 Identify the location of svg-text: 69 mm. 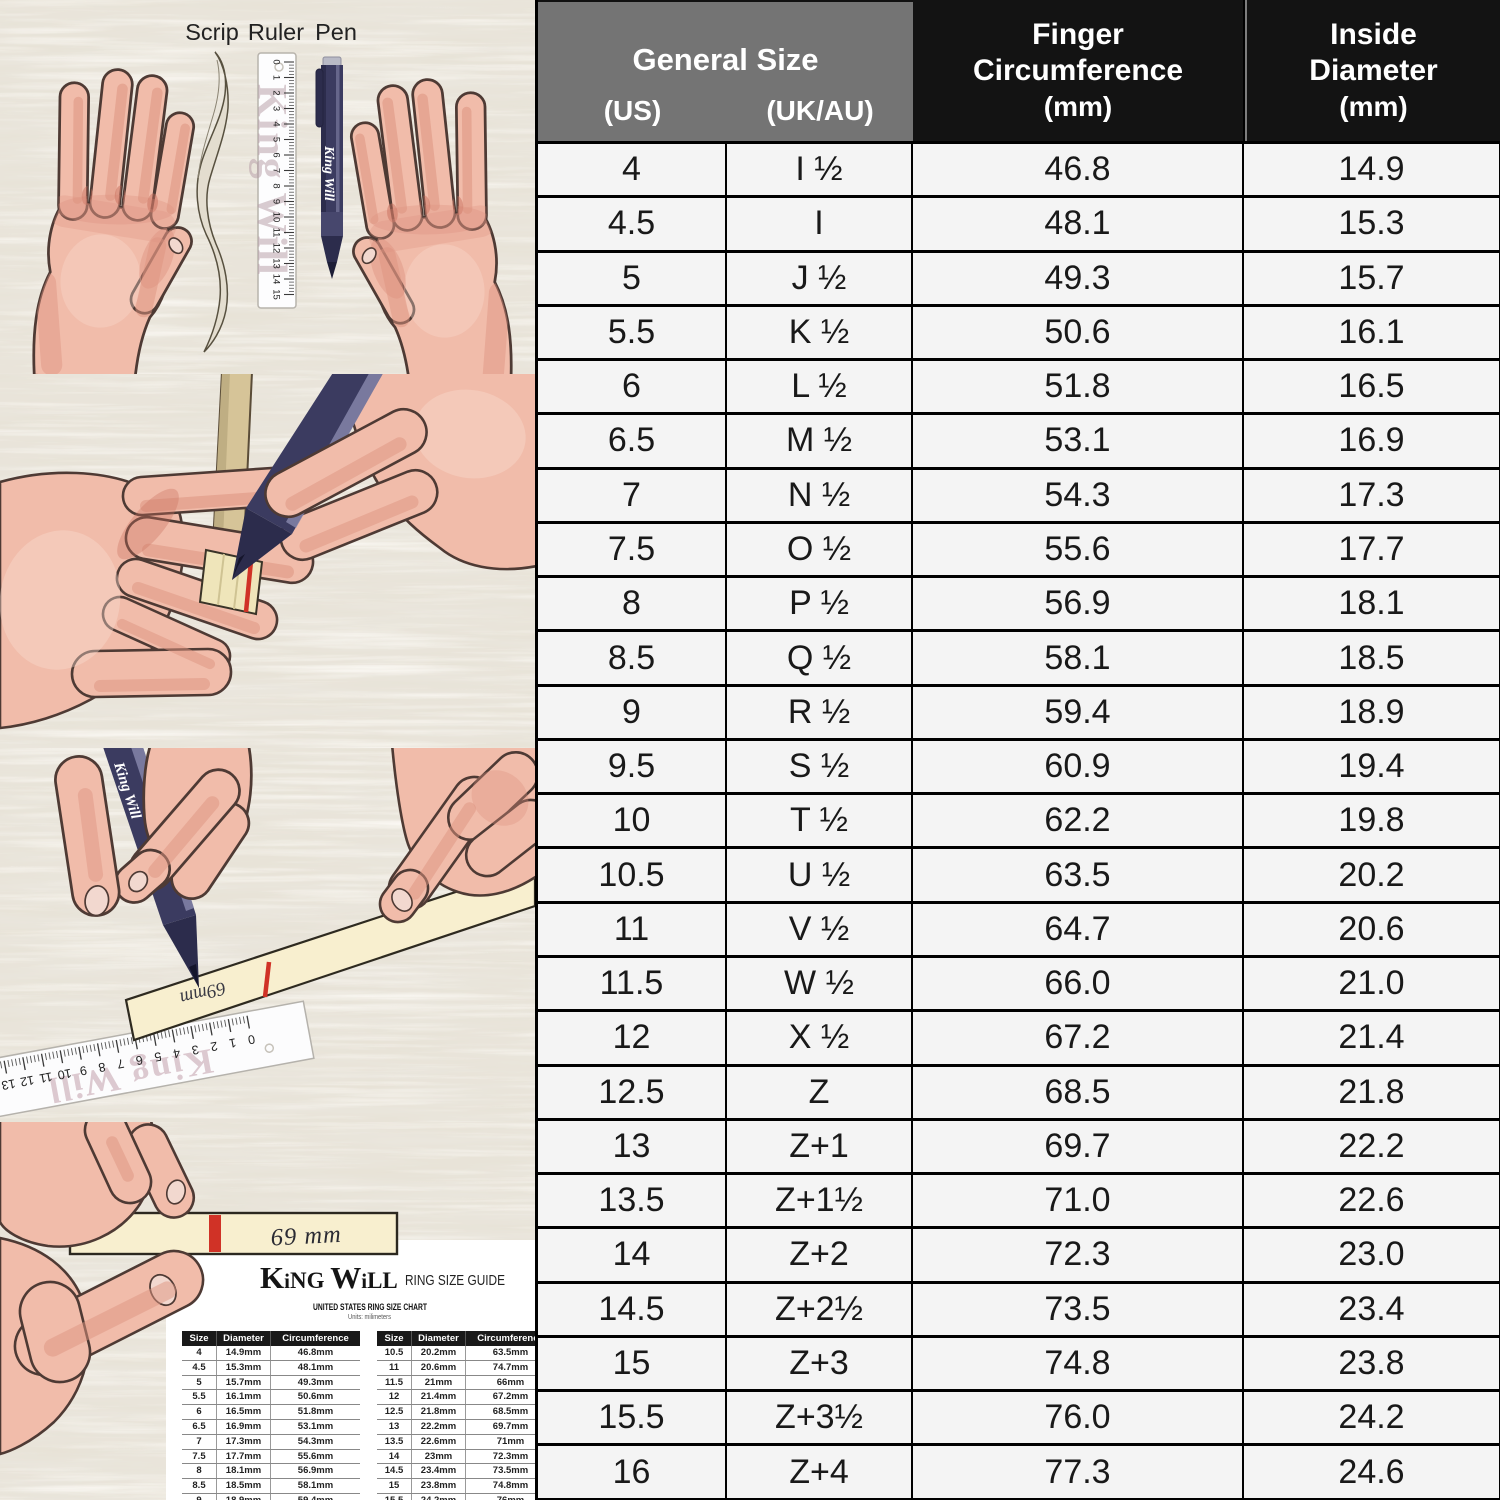
(306, 1236).